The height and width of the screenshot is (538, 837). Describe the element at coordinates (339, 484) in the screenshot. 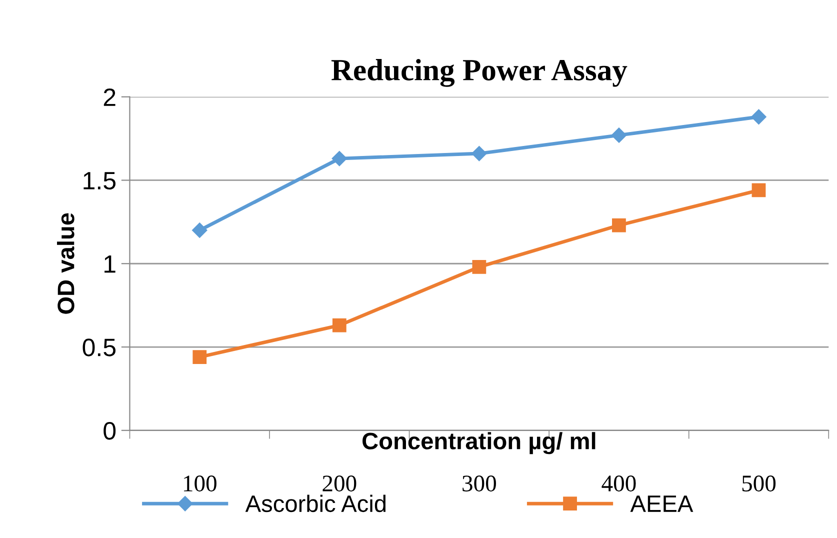

I see `x-tick-label: 200` at that location.